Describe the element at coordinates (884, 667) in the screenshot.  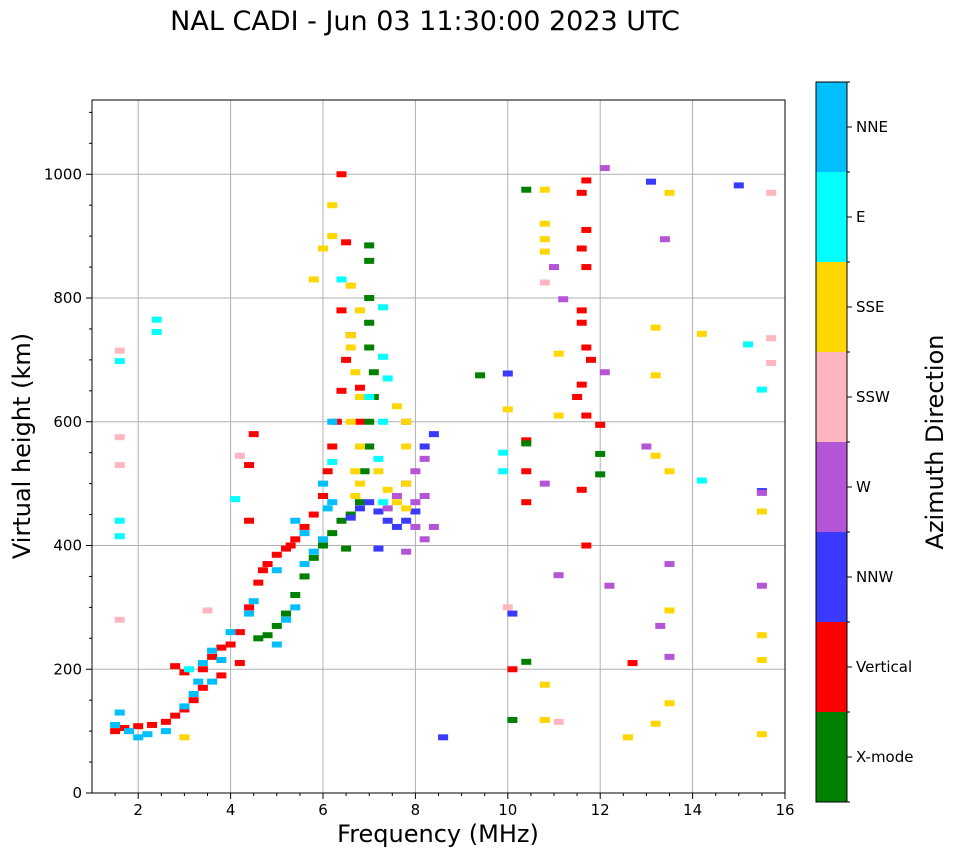
I see `colorbar-tick-label: Vertical` at that location.